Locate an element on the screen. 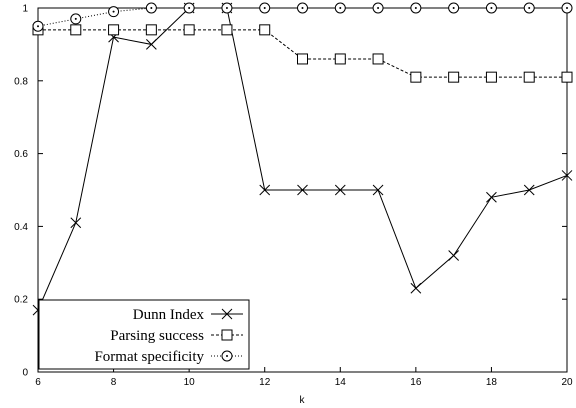 Image resolution: width=576 pixels, height=408 pixels. x-tick-label: 18 is located at coordinates (492, 382).